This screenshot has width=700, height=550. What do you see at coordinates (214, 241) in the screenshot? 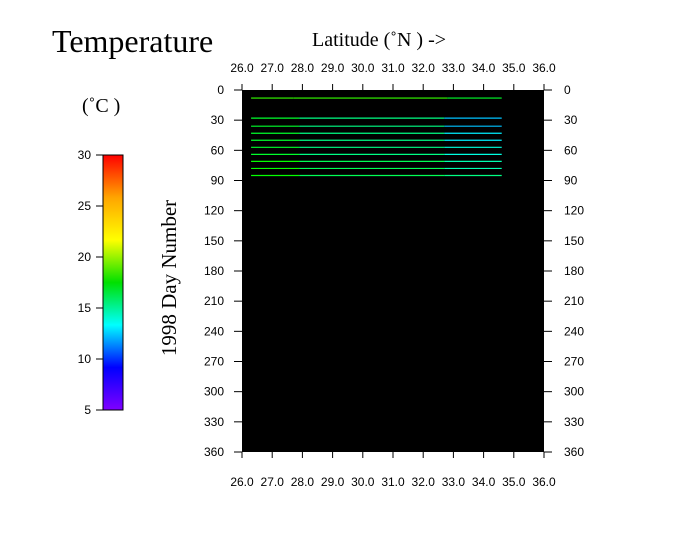
I see `y-tick-label-left-5: 150` at bounding box center [214, 241].